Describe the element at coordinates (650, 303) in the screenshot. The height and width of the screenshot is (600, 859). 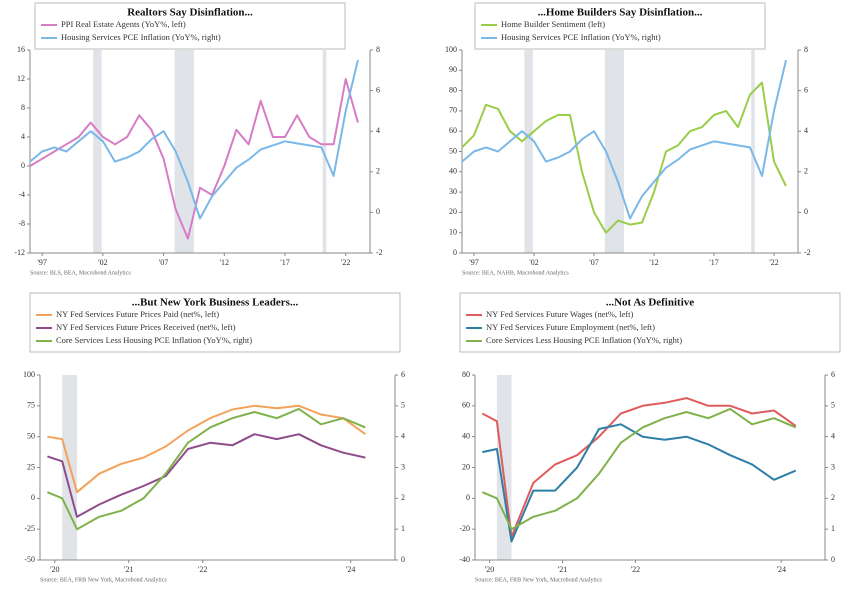
I see `chart-title: ...Not As Definitive` at that location.